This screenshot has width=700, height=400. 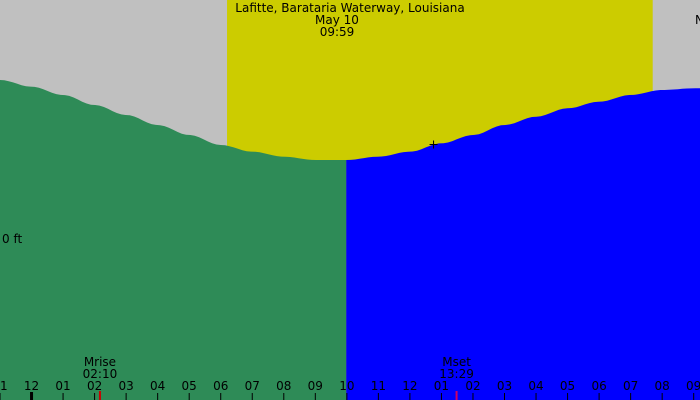 What do you see at coordinates (346, 386) in the screenshot?
I see `x-tick-label: 10` at bounding box center [346, 386].